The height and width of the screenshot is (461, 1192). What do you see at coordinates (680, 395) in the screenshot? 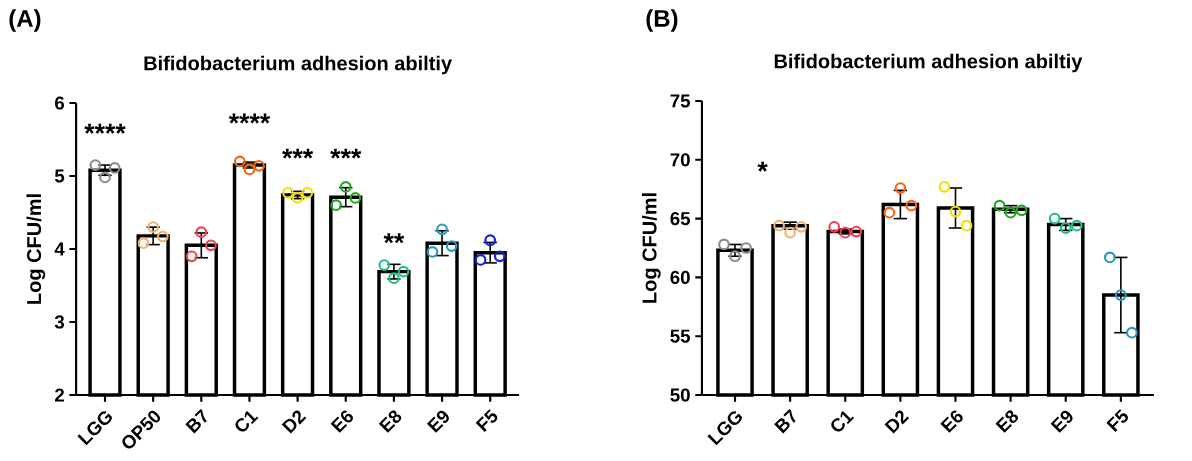
I see `y-tick-label: 50` at bounding box center [680, 395].